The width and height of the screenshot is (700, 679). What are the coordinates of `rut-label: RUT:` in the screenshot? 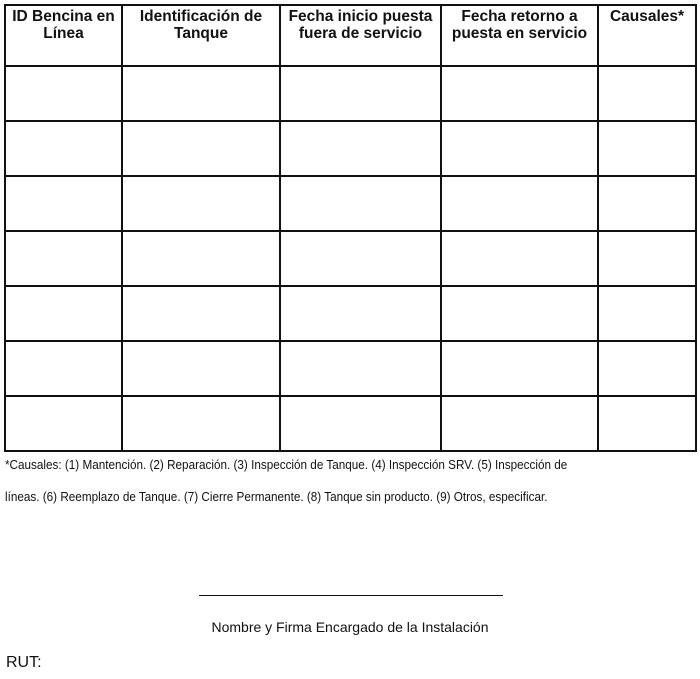 It's located at (24, 662).